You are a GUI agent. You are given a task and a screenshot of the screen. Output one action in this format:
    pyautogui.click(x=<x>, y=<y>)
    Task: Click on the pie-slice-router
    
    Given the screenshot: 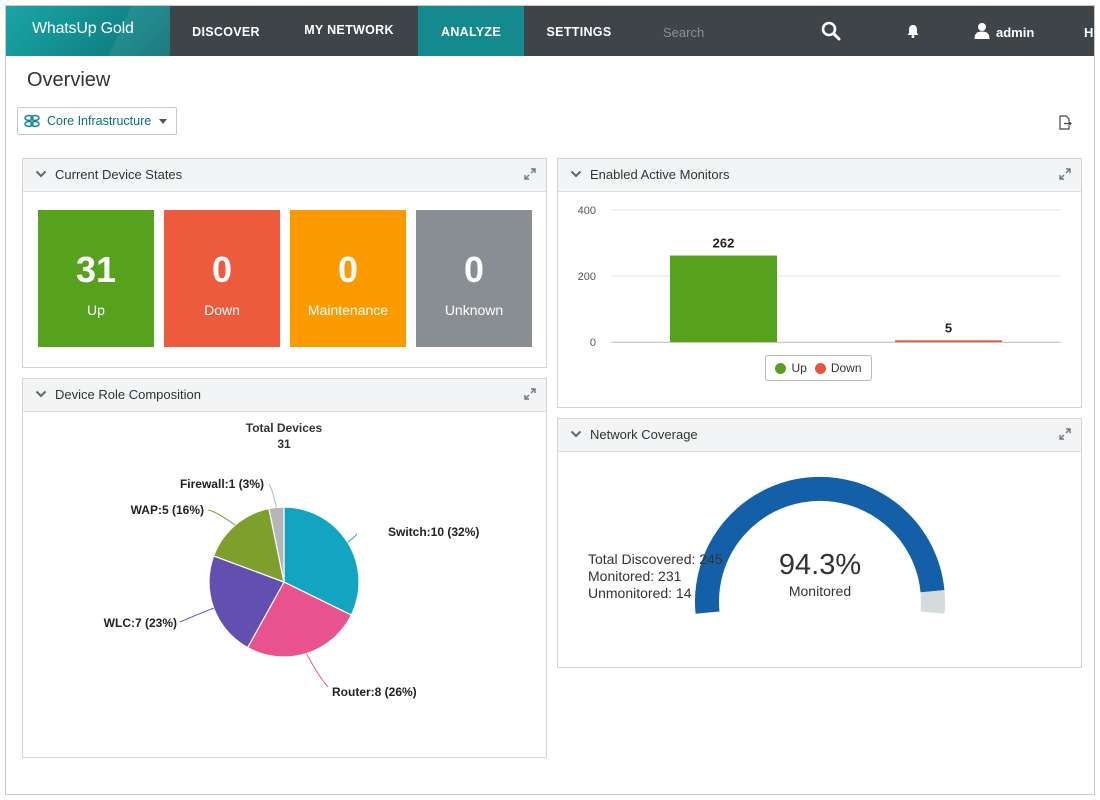 What is the action you would take?
    pyautogui.click(x=299, y=619)
    